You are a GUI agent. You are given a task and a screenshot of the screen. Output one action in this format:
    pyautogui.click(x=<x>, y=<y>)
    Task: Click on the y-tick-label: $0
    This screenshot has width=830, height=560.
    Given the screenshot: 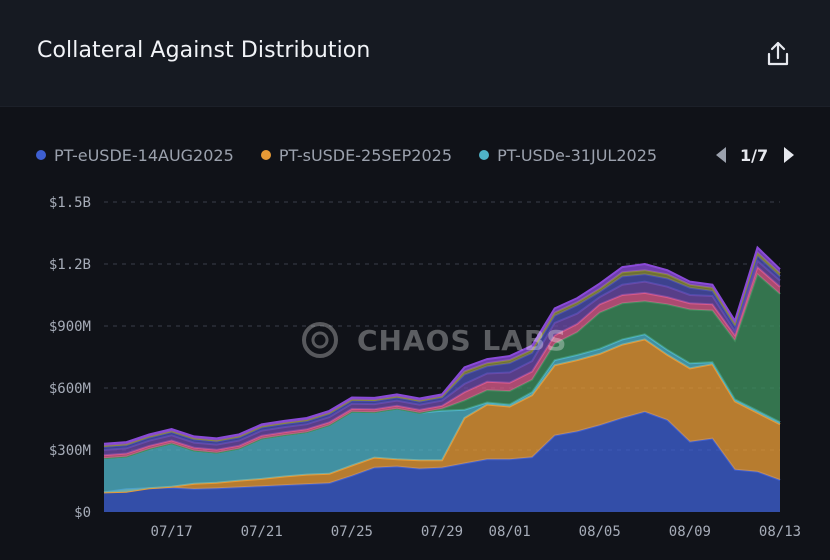 What is the action you would take?
    pyautogui.click(x=82, y=513)
    